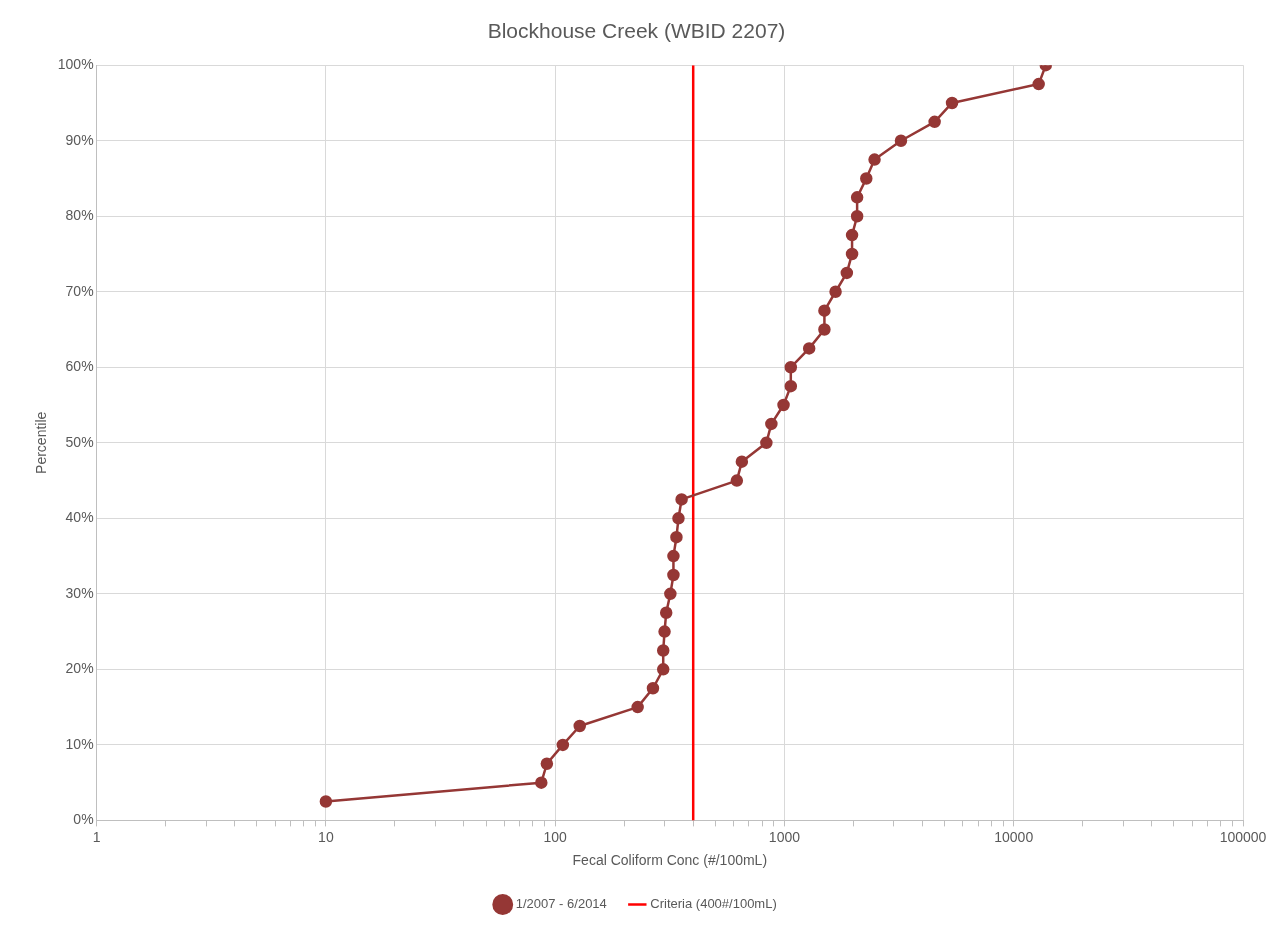  Describe the element at coordinates (555, 836) in the screenshot. I see `x-tick-label: 100` at that location.